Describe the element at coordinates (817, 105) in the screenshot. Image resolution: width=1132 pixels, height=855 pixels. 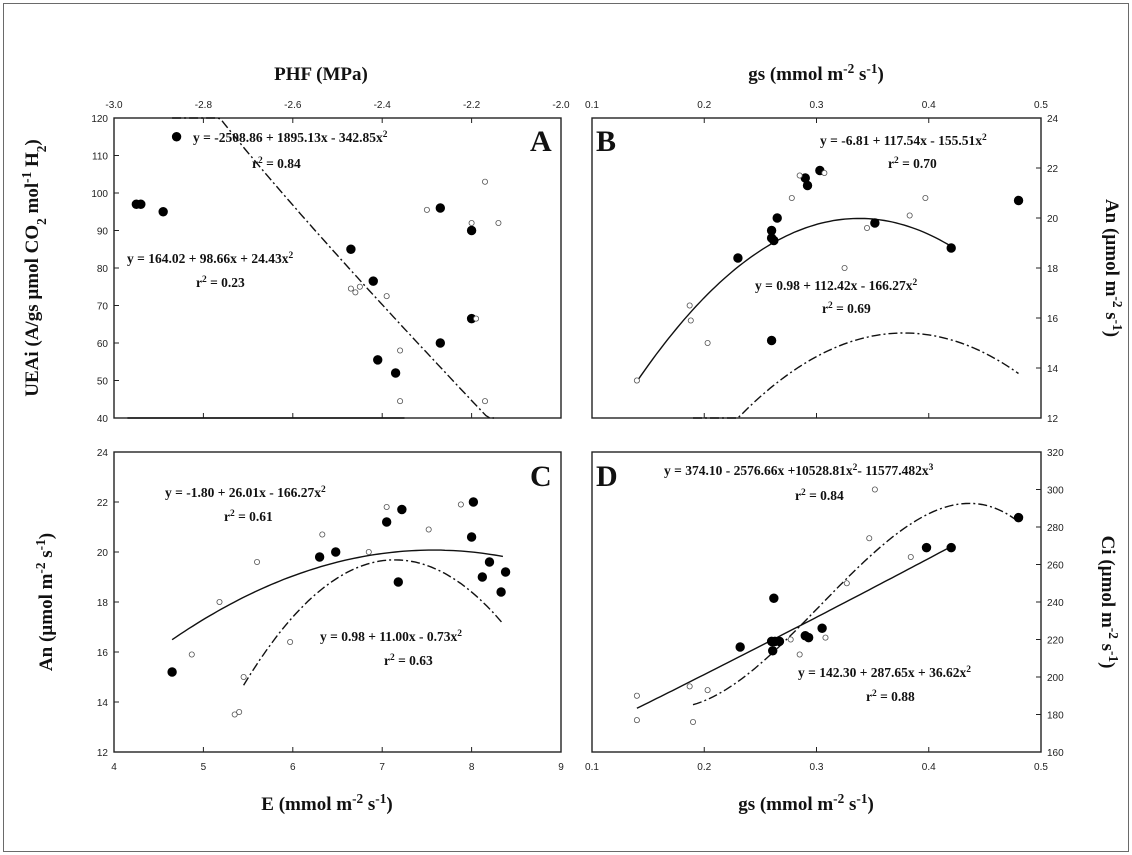
I see `panel-b-top-tick-label-2: 0.3` at that location.